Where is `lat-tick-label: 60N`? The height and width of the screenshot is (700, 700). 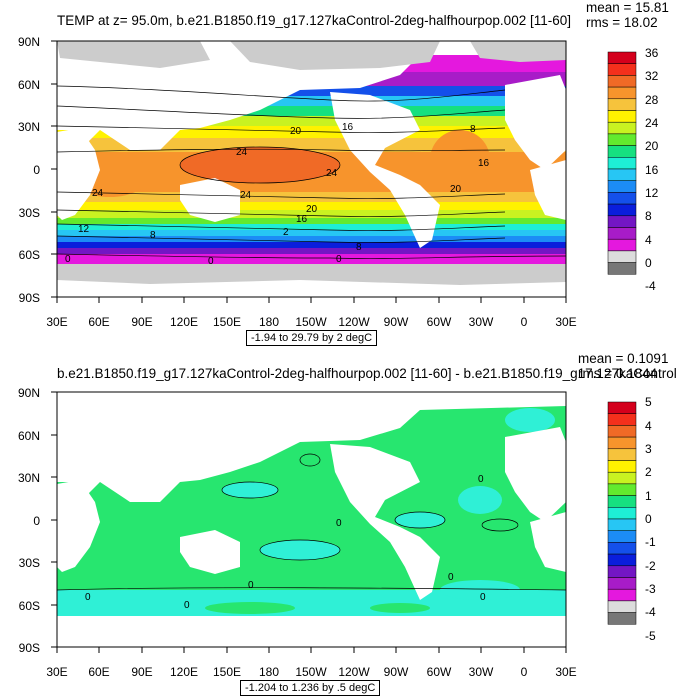
lat-tick-label: 60N is located at coordinates (29, 436).